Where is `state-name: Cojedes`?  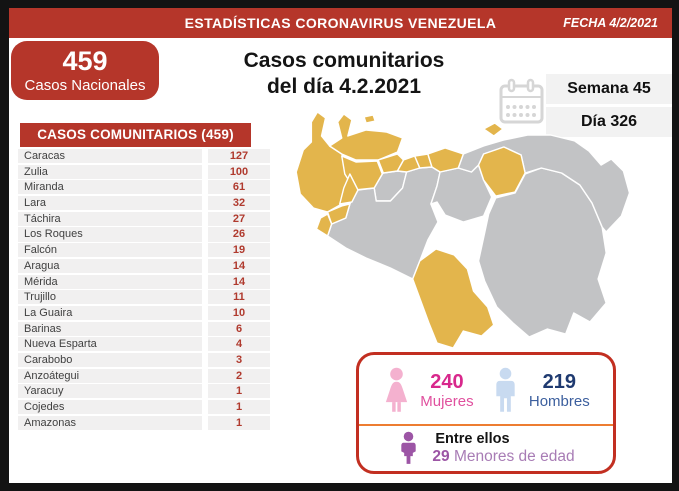 state-name: Cojedes is located at coordinates (110, 407).